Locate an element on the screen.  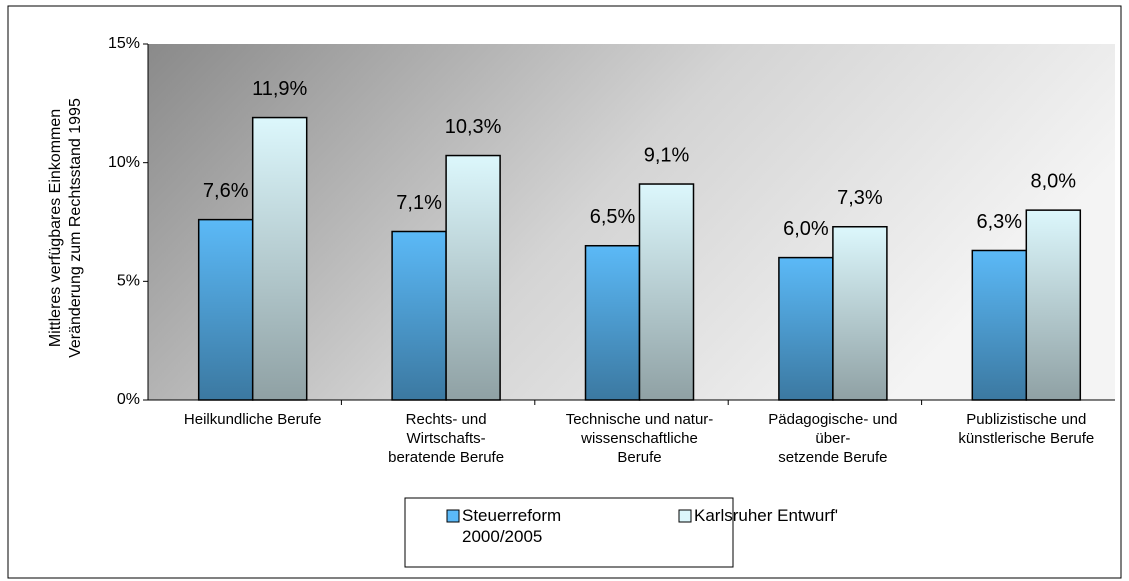
legend-box is located at coordinates (569, 532).